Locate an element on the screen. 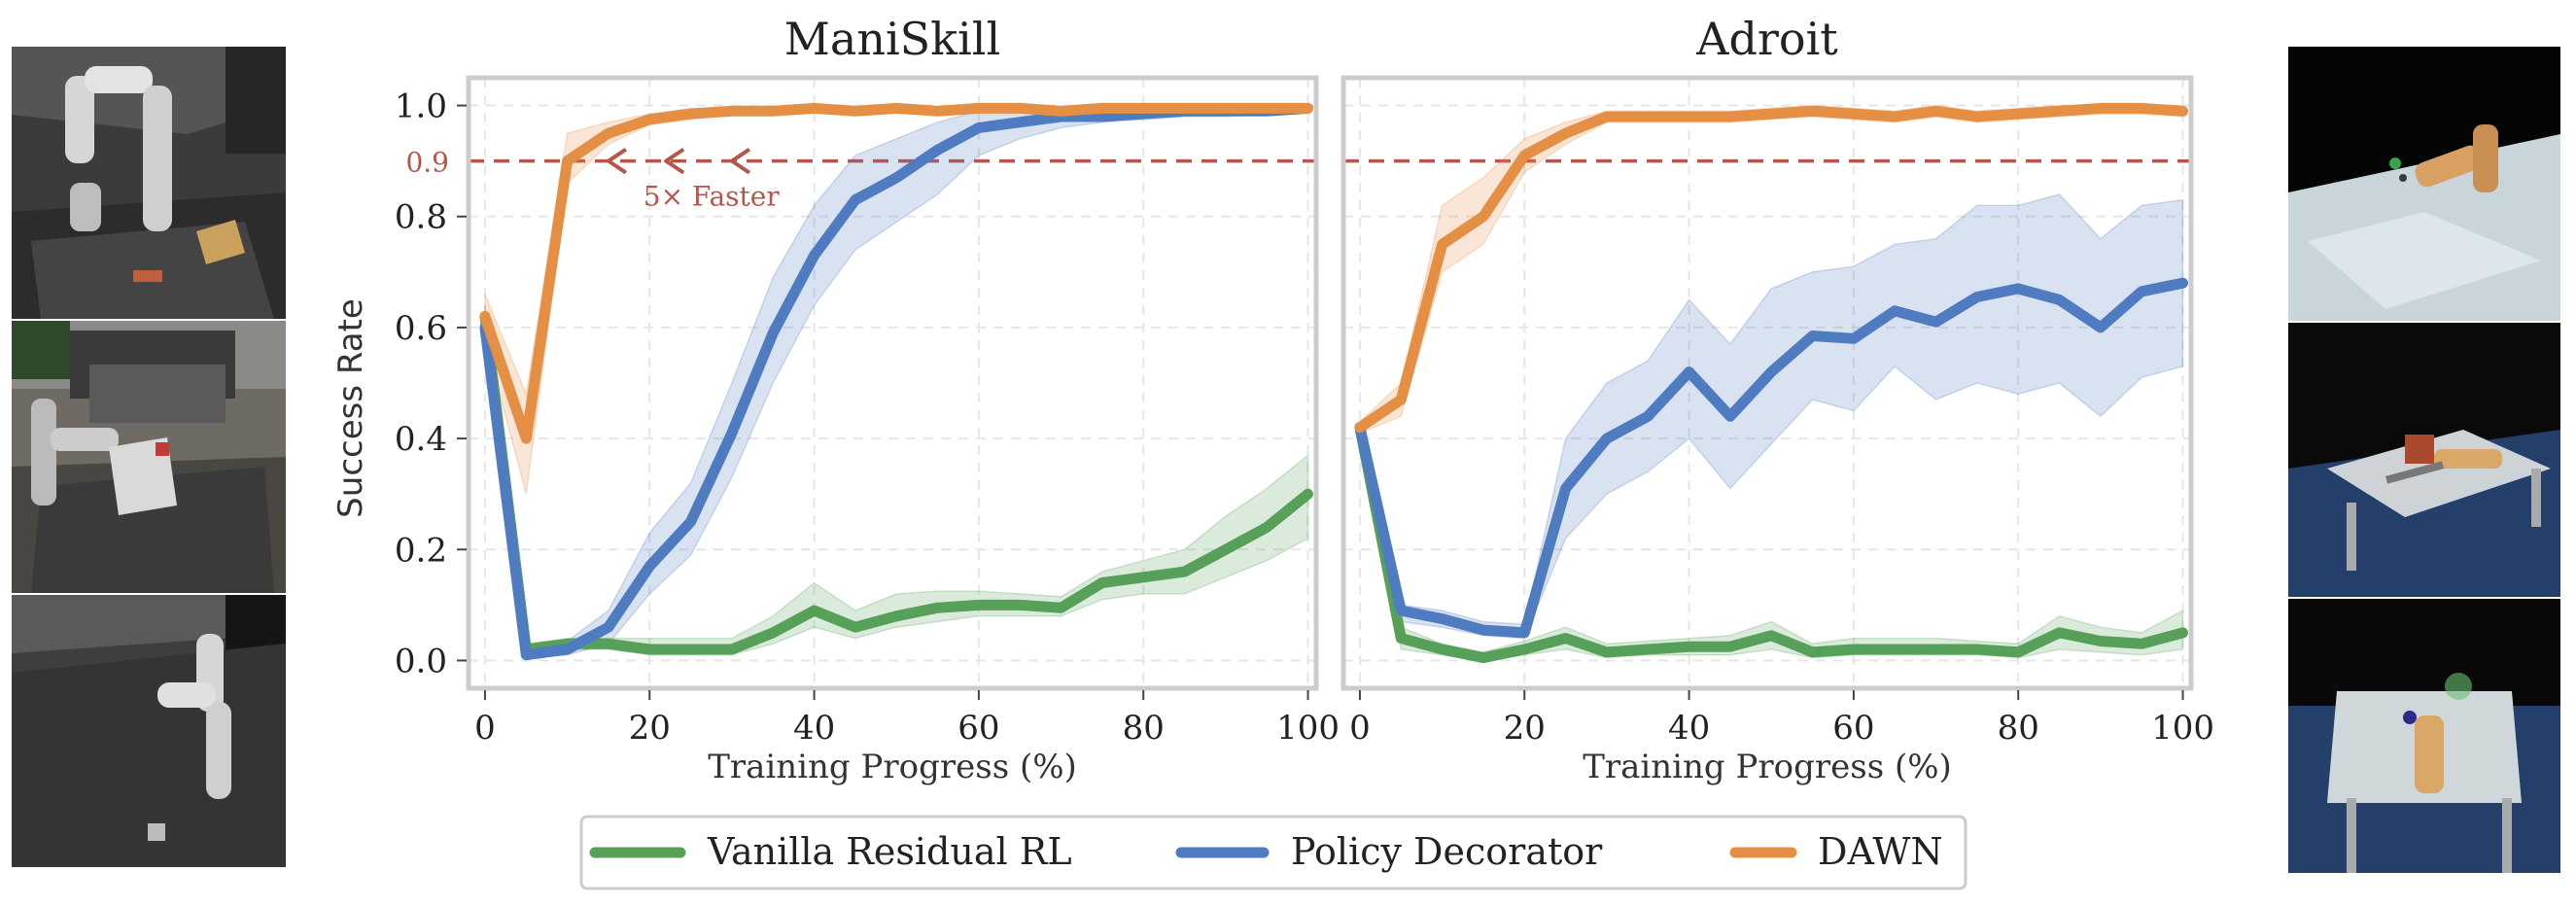 Image resolution: width=2576 pixels, height=906 pixels. thumbnail-robot-arm-floor is located at coordinates (149, 731).